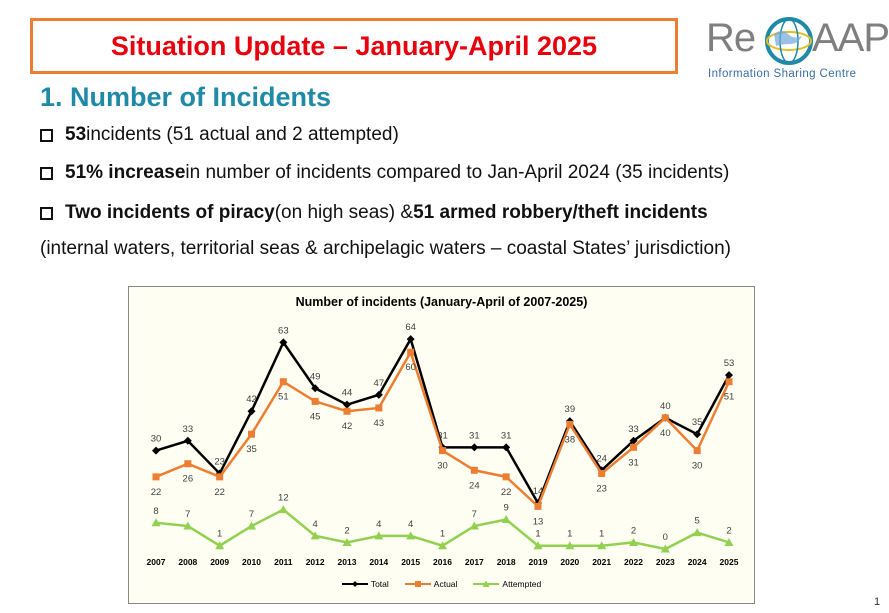 This screenshot has width=889, height=613. What do you see at coordinates (731, 38) in the screenshot?
I see `logo-re-text: Re` at bounding box center [731, 38].